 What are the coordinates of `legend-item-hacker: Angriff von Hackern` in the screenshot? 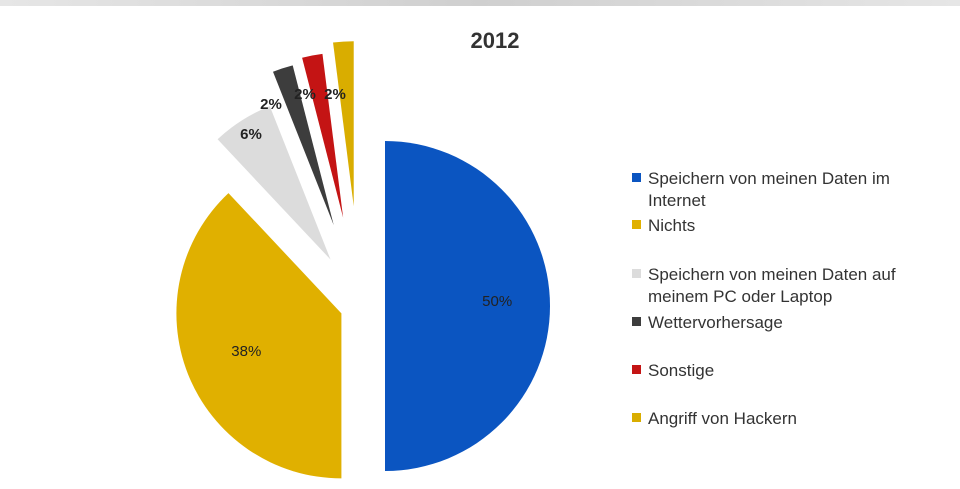 It's located at (714, 419).